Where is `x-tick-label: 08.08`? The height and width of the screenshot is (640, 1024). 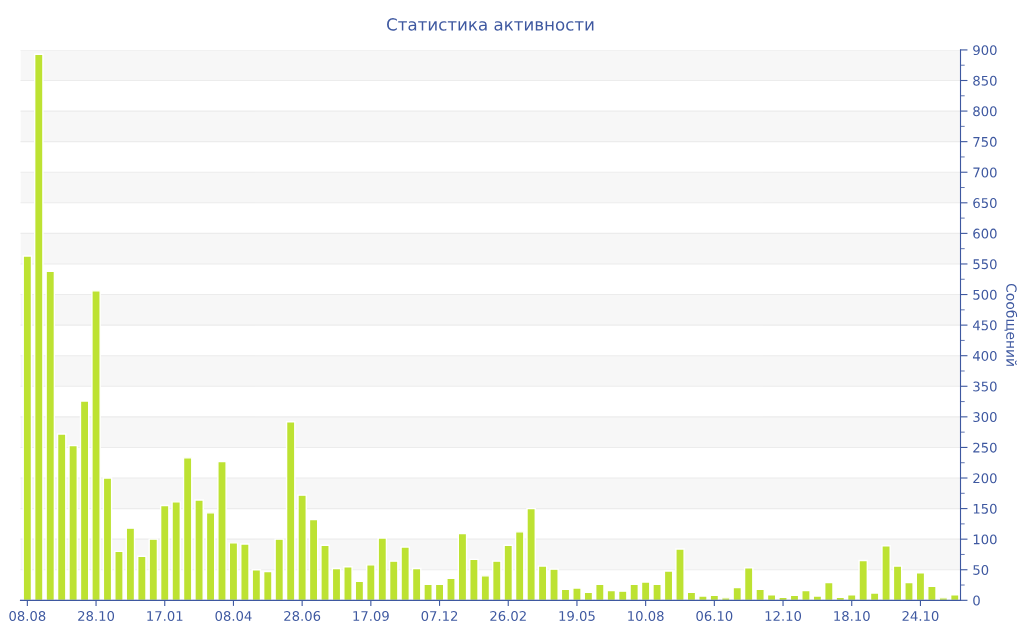
x-tick-label: 08.08 is located at coordinates (27, 615).